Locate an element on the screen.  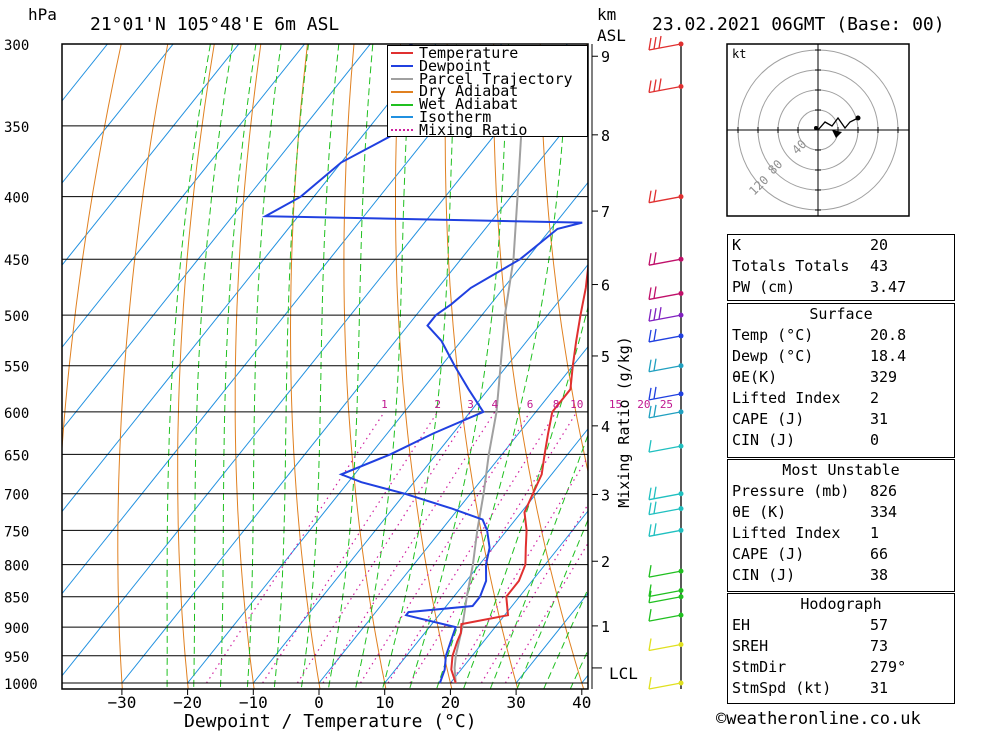
mixing-ratio-label: 1 is located at coordinates (384, 404).